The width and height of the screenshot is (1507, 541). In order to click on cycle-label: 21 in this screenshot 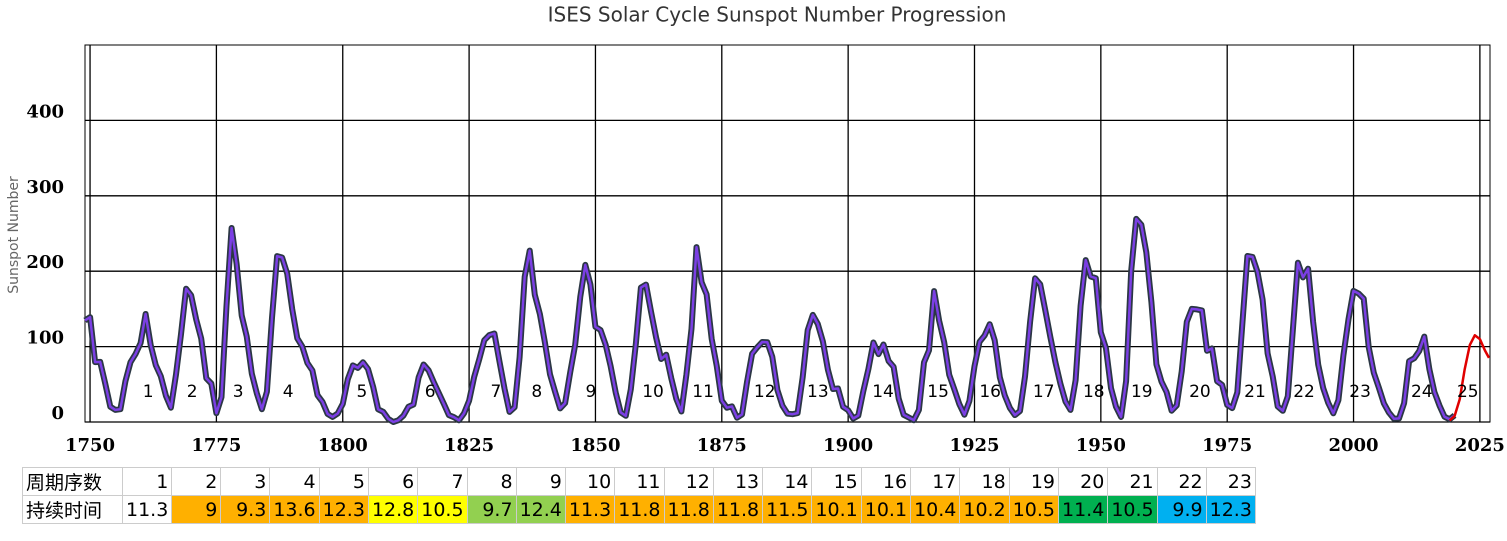, I will do `click(1255, 392)`.